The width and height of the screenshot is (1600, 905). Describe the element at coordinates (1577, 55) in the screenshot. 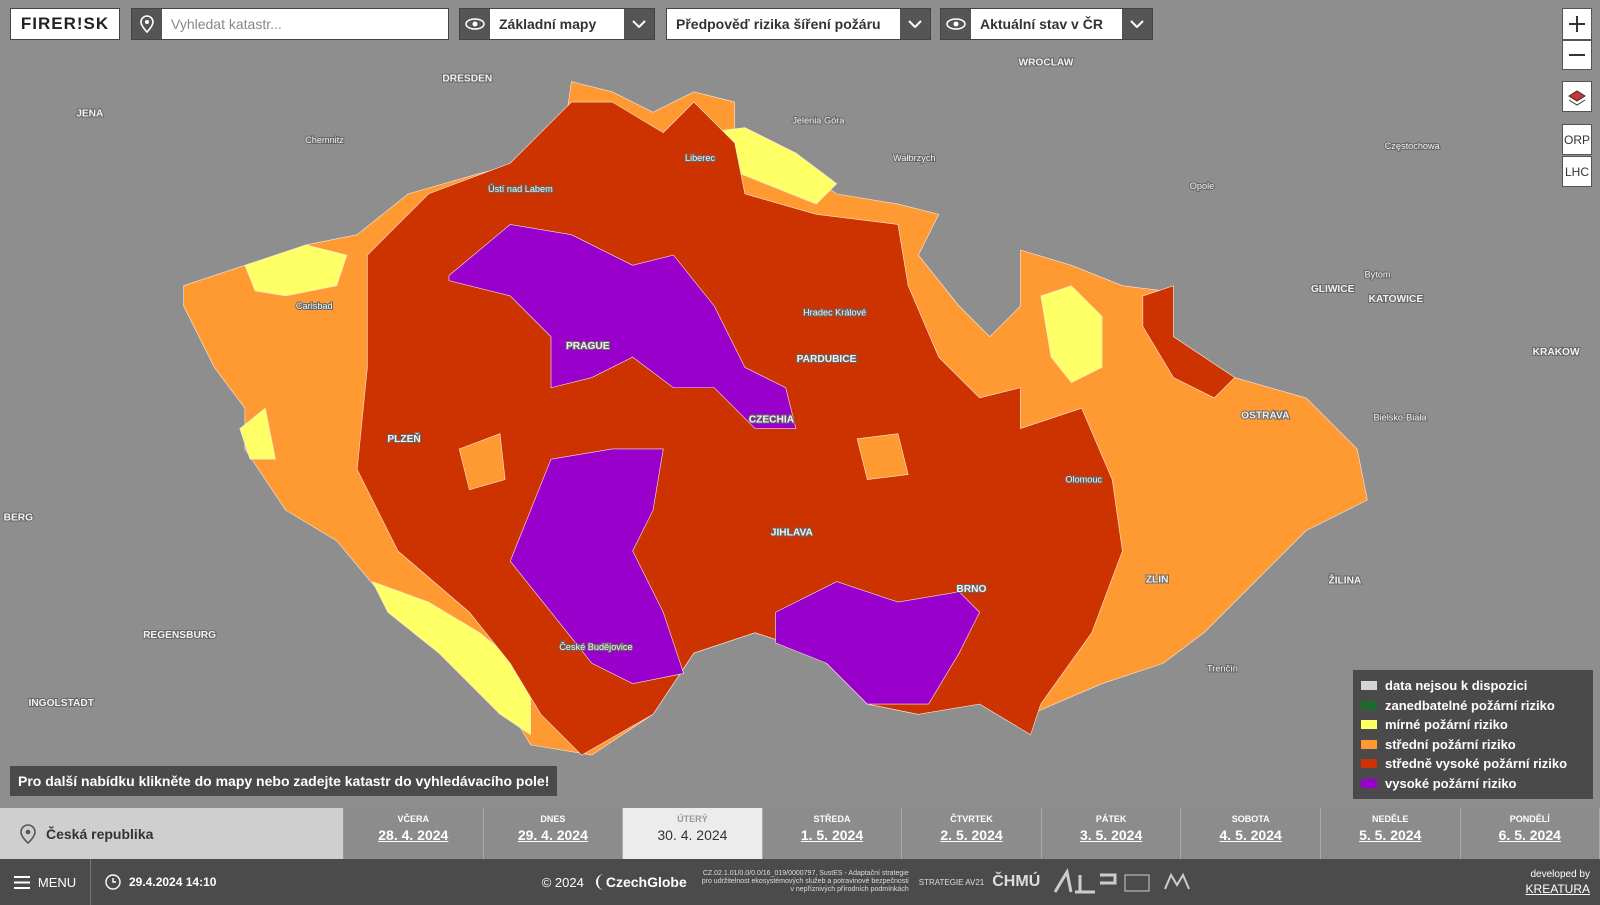

I see `zoom-out` at that location.